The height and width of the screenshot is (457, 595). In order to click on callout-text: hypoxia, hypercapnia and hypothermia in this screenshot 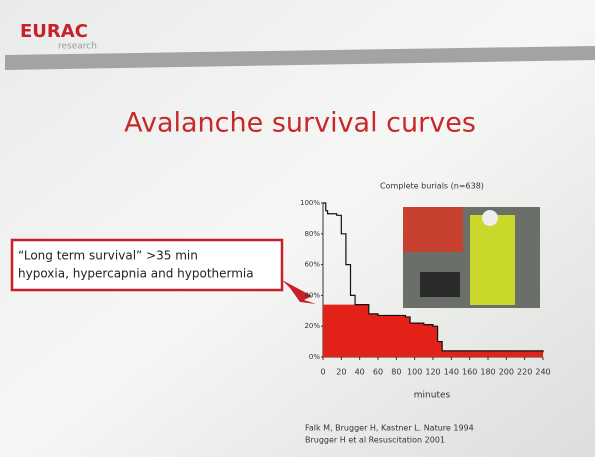, I will do `click(136, 274)`.